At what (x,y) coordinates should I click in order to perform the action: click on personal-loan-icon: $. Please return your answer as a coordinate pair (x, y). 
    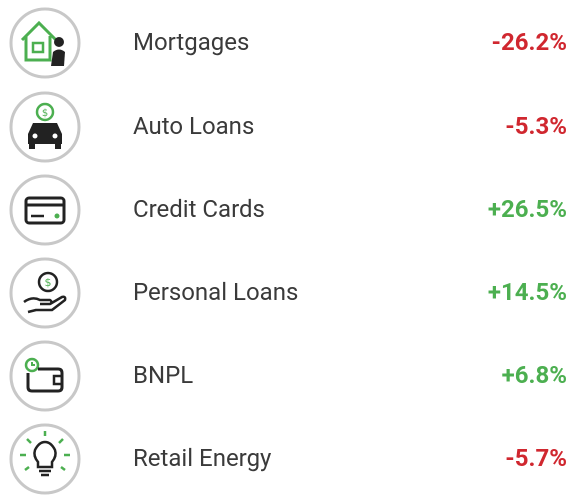
    Looking at the image, I should click on (45, 293).